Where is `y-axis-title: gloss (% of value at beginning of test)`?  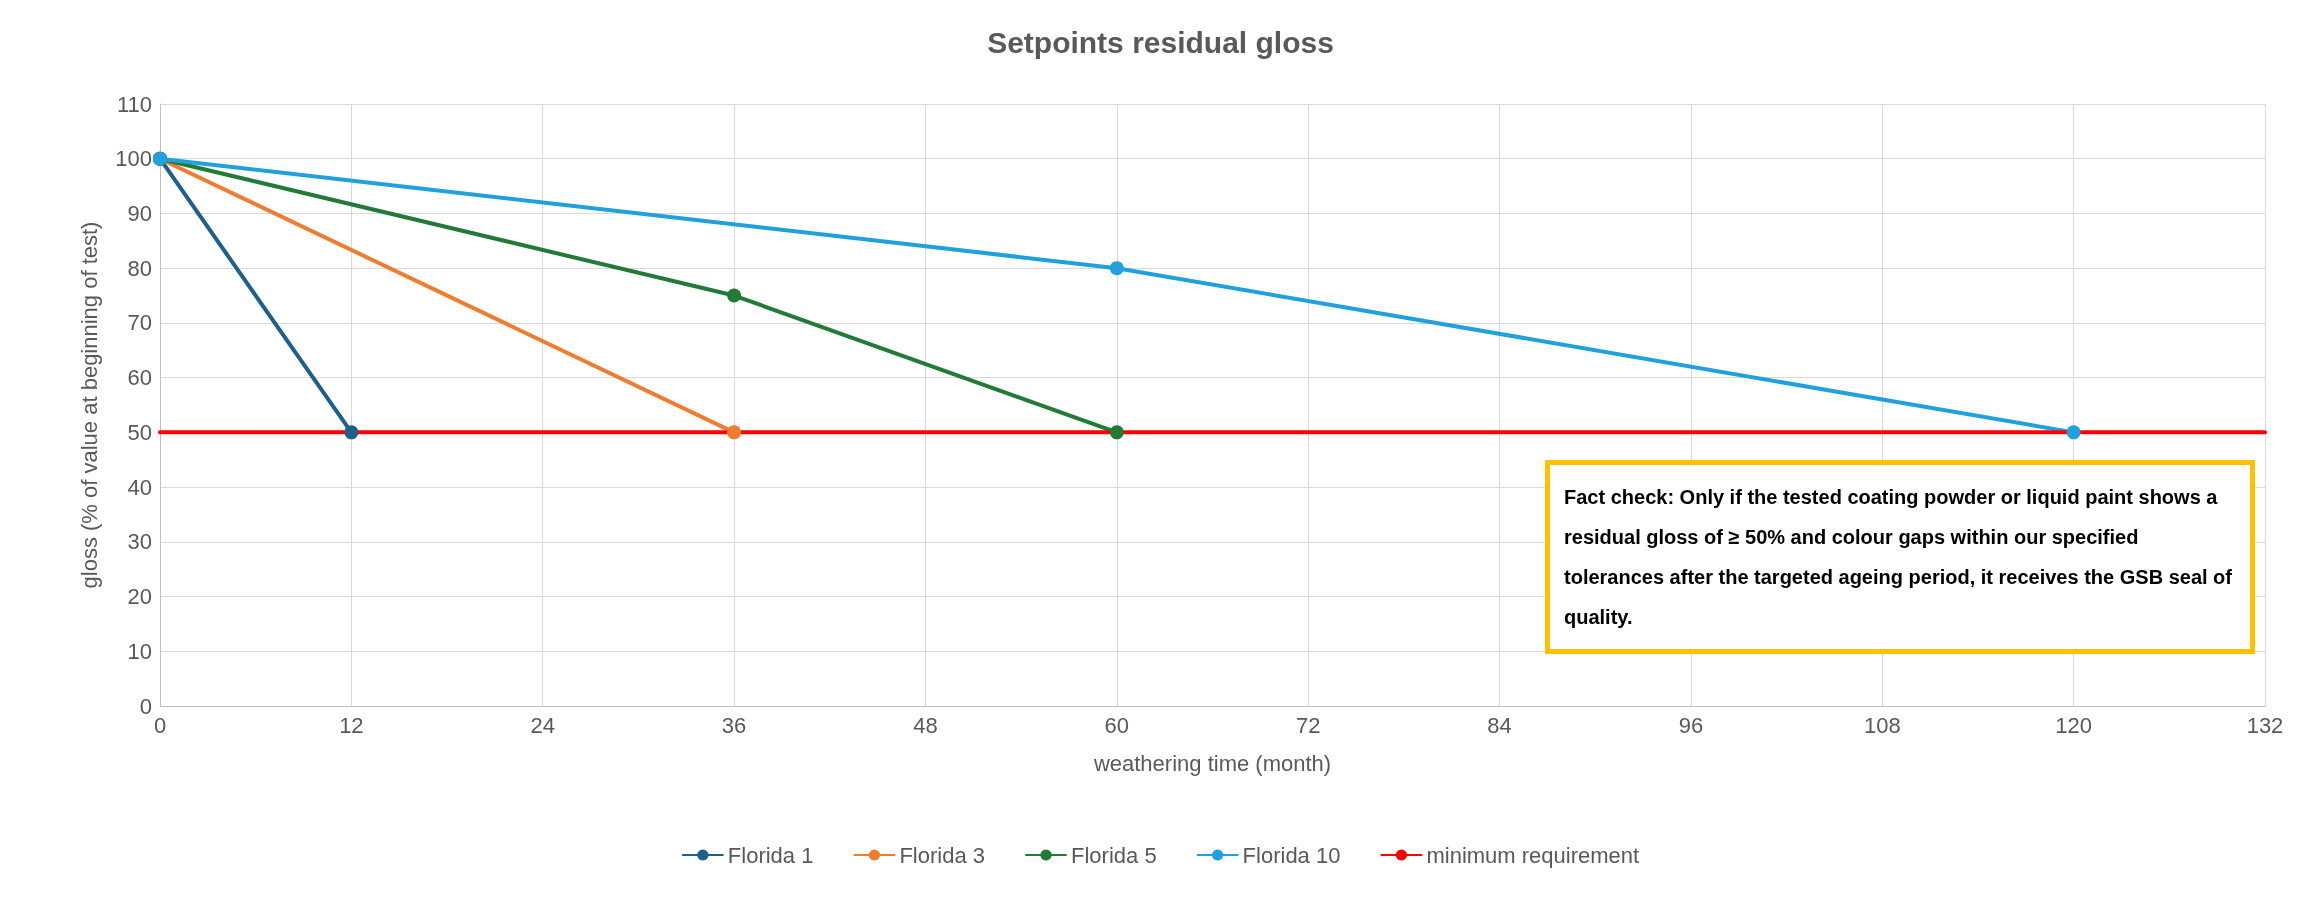 y-axis-title: gloss (% of value at beginning of test) is located at coordinates (89, 405).